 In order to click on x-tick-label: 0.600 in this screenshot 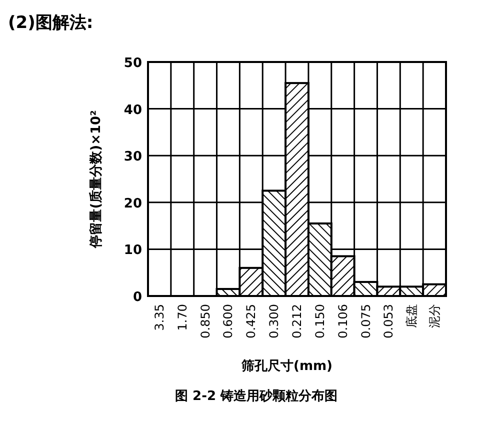, I will do `click(228, 321)`.